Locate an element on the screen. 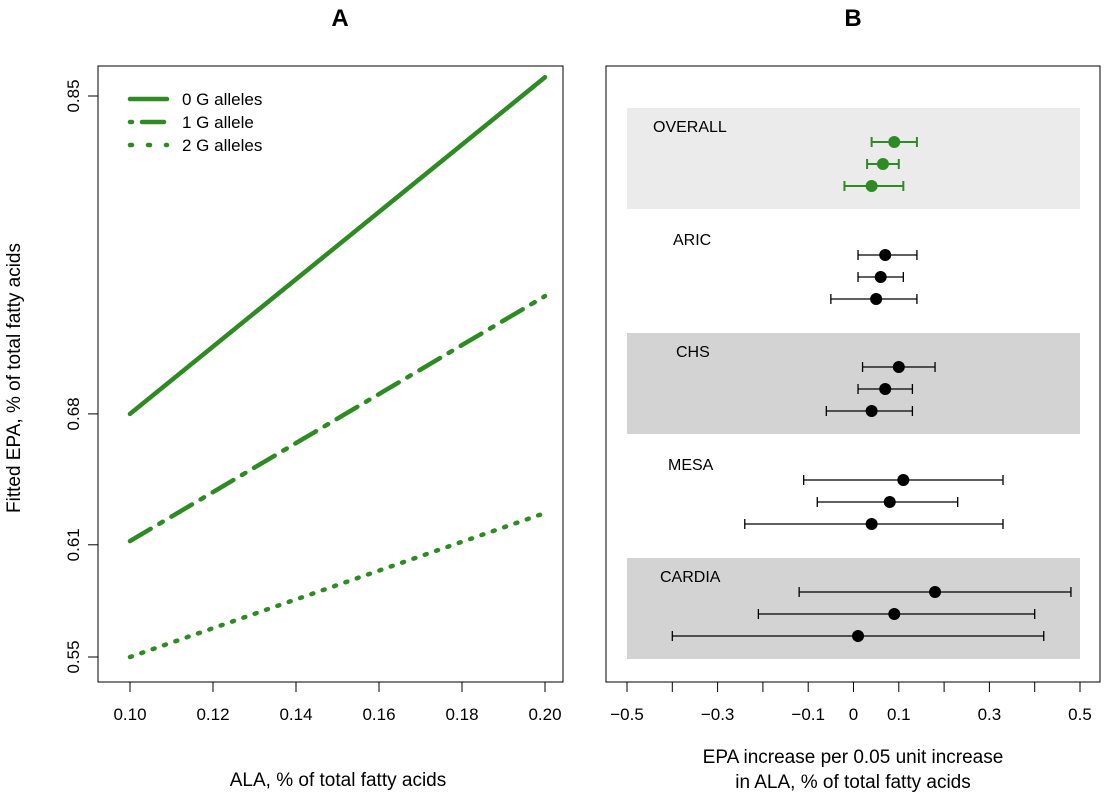 This screenshot has width=1104, height=800. legend-label: 0 G alleles is located at coordinates (222, 99).